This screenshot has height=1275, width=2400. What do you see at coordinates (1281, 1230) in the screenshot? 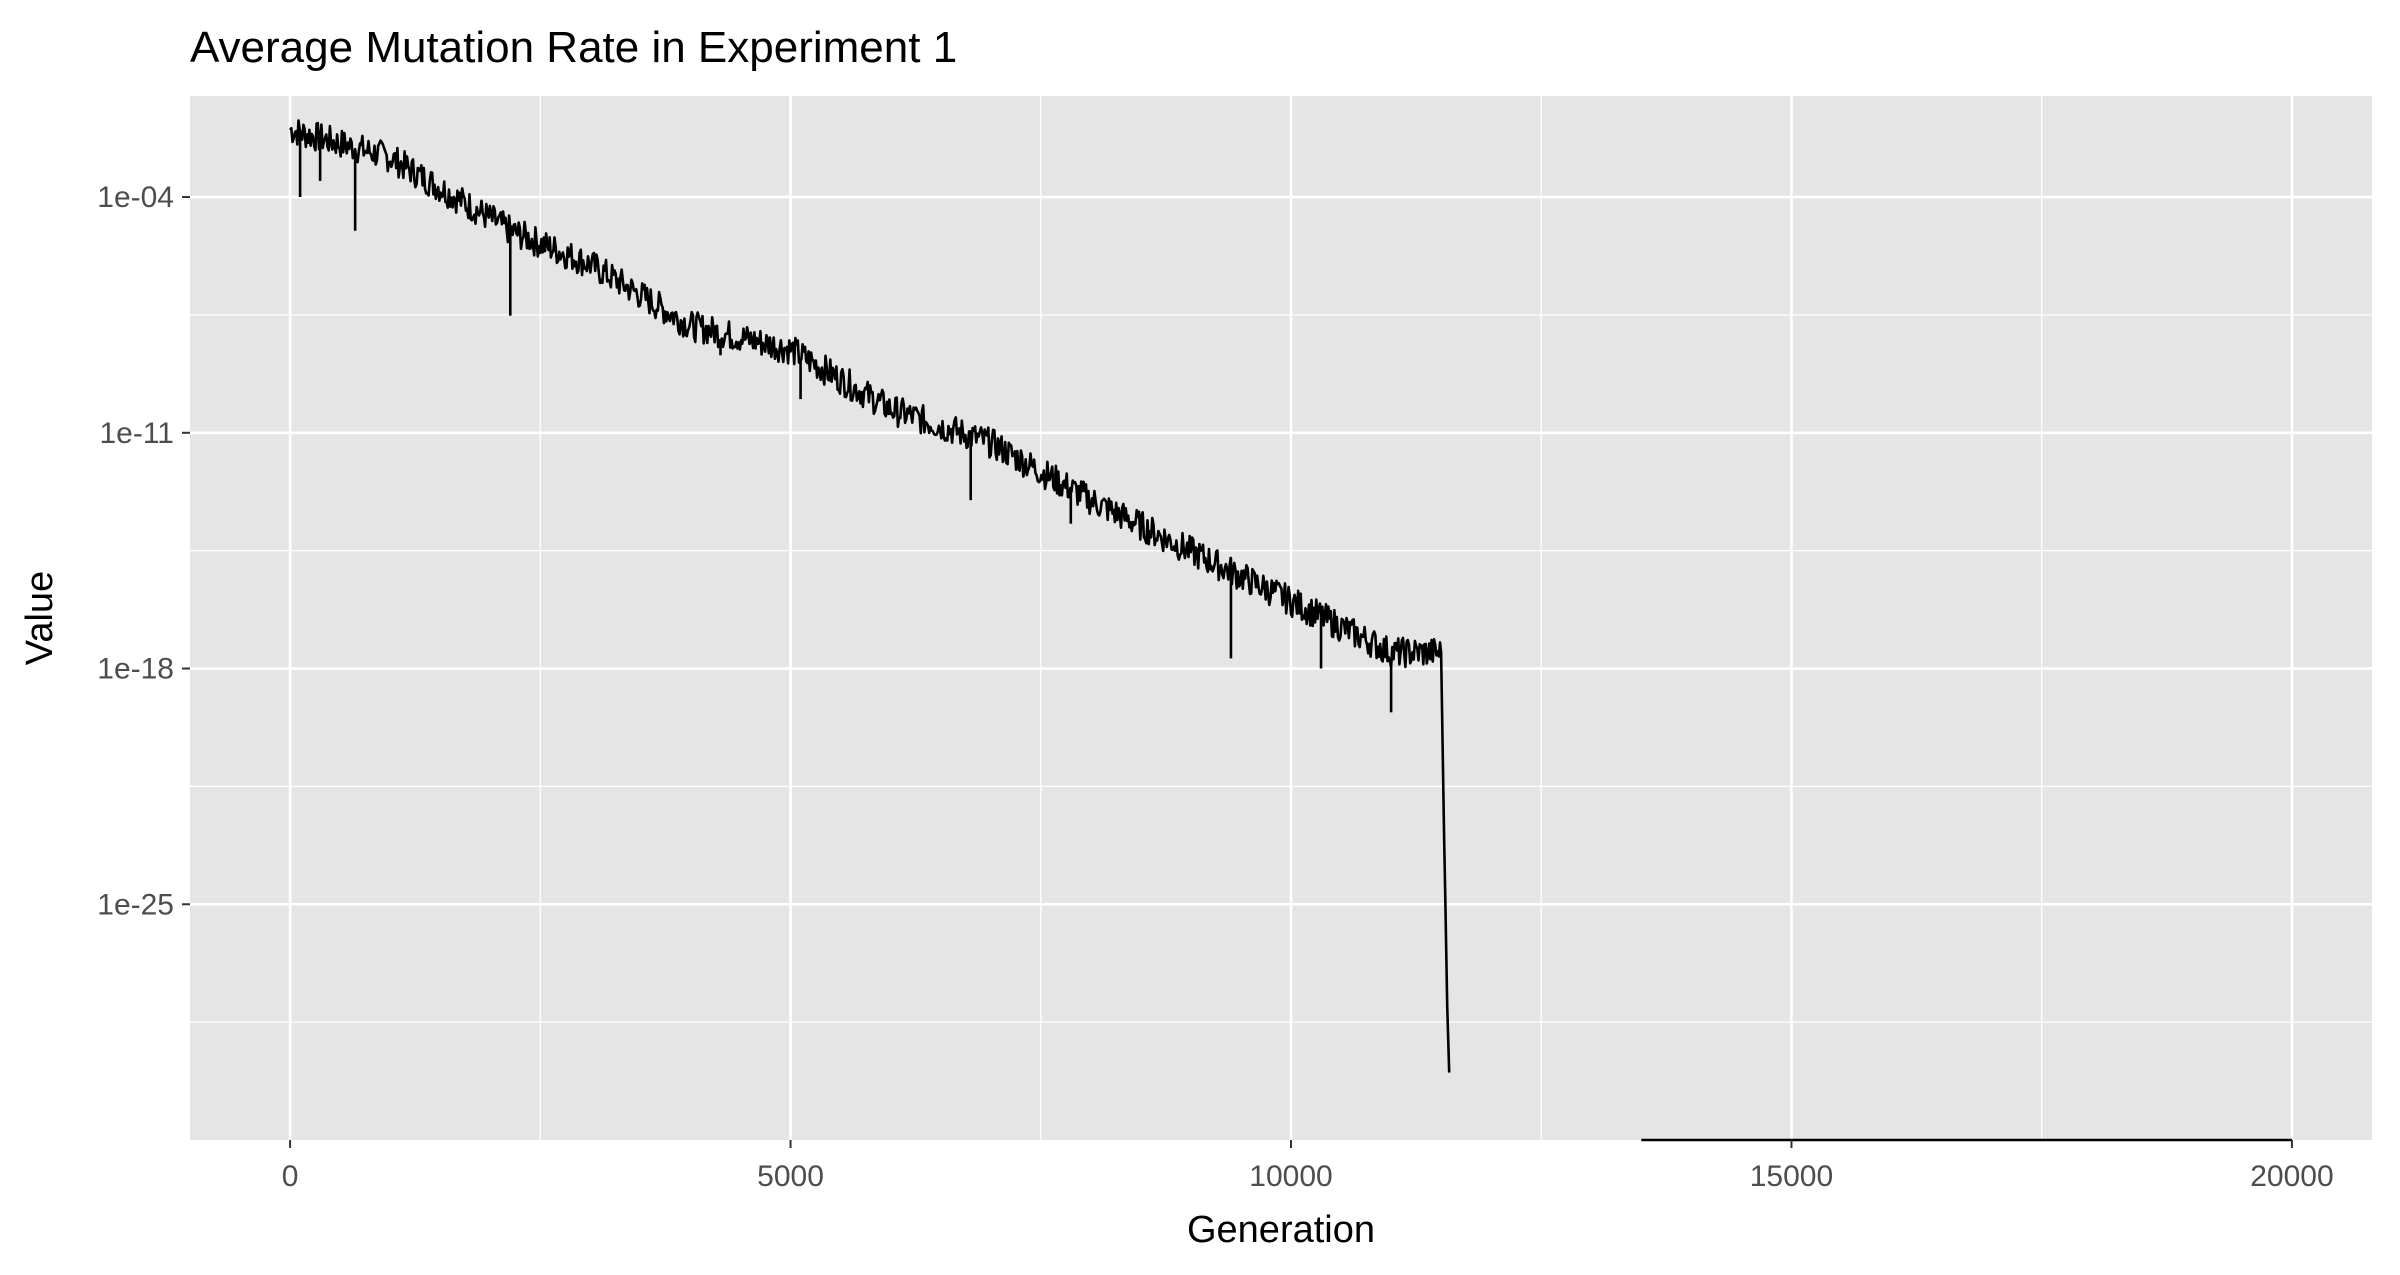
I see `x-axis-title: Generation` at bounding box center [1281, 1230].